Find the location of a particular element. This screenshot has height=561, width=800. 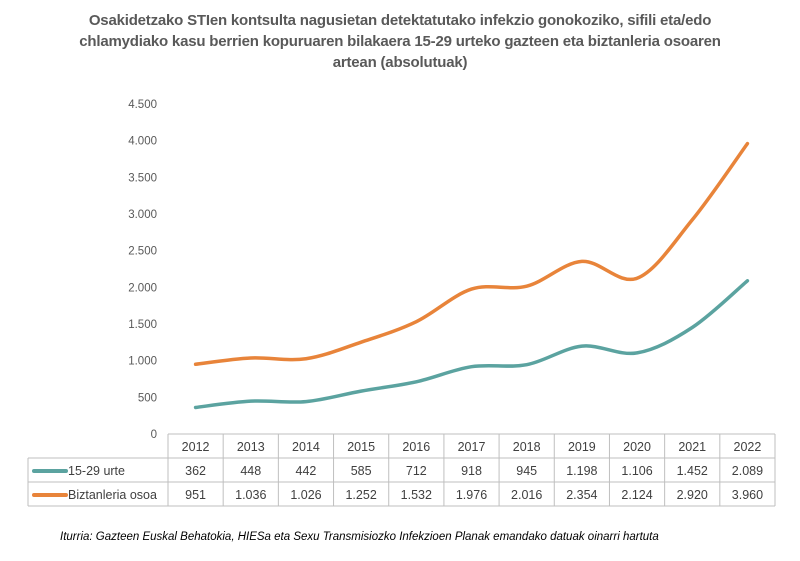

data-label: 712 is located at coordinates (416, 471).